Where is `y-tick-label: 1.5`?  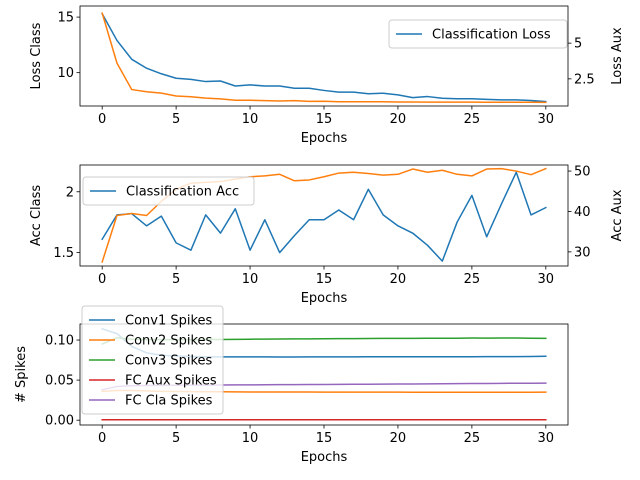 y-tick-label: 1.5 is located at coordinates (63, 253).